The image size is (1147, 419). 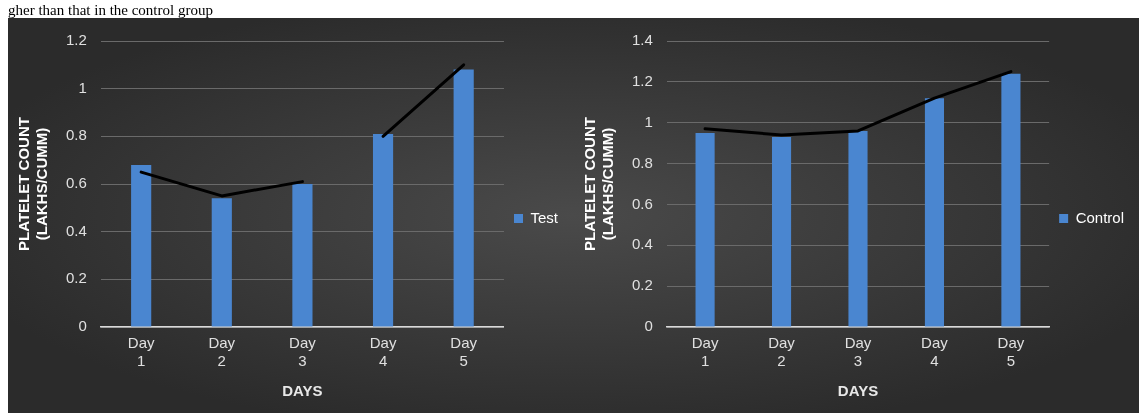 I want to click on legend-label: Test, so click(x=544, y=217).